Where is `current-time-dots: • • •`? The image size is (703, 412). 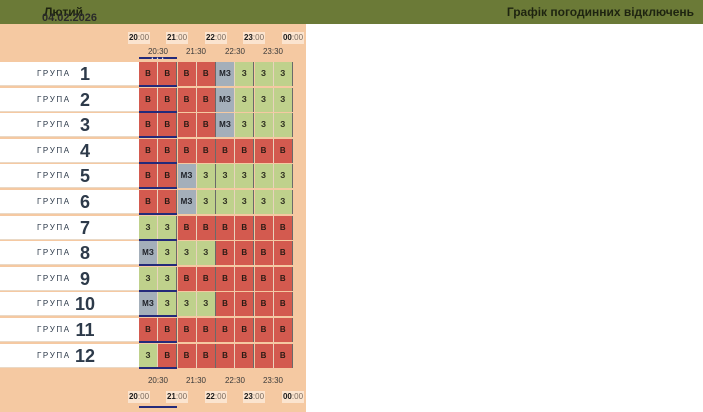 current-time-dots: • • • is located at coordinates (158, 59).